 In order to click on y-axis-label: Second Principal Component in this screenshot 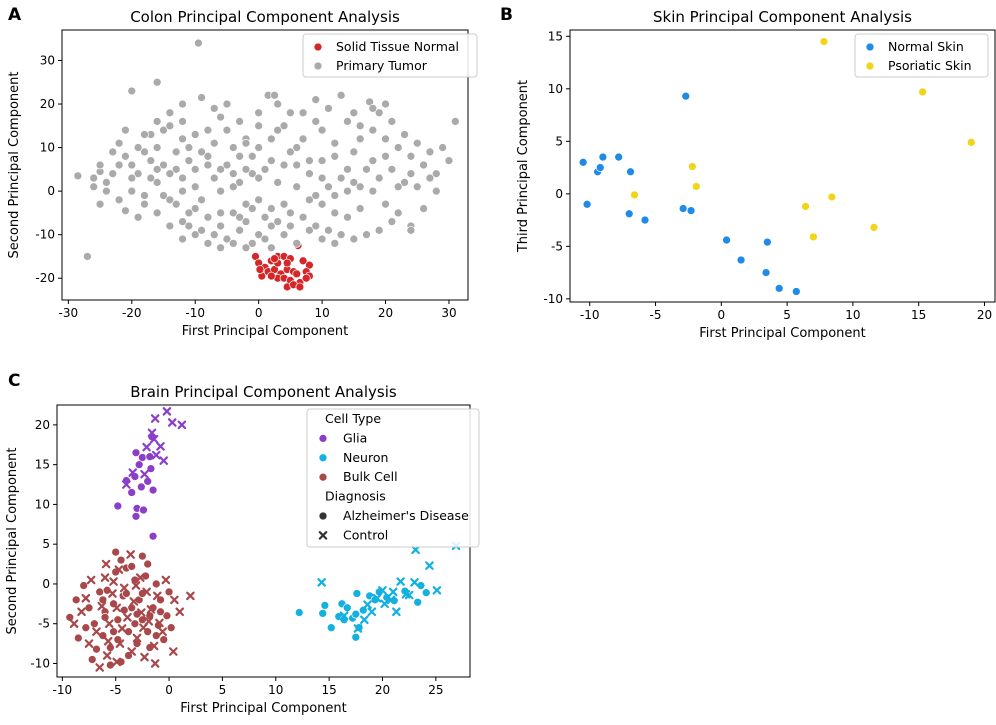, I will do `click(12, 541)`.